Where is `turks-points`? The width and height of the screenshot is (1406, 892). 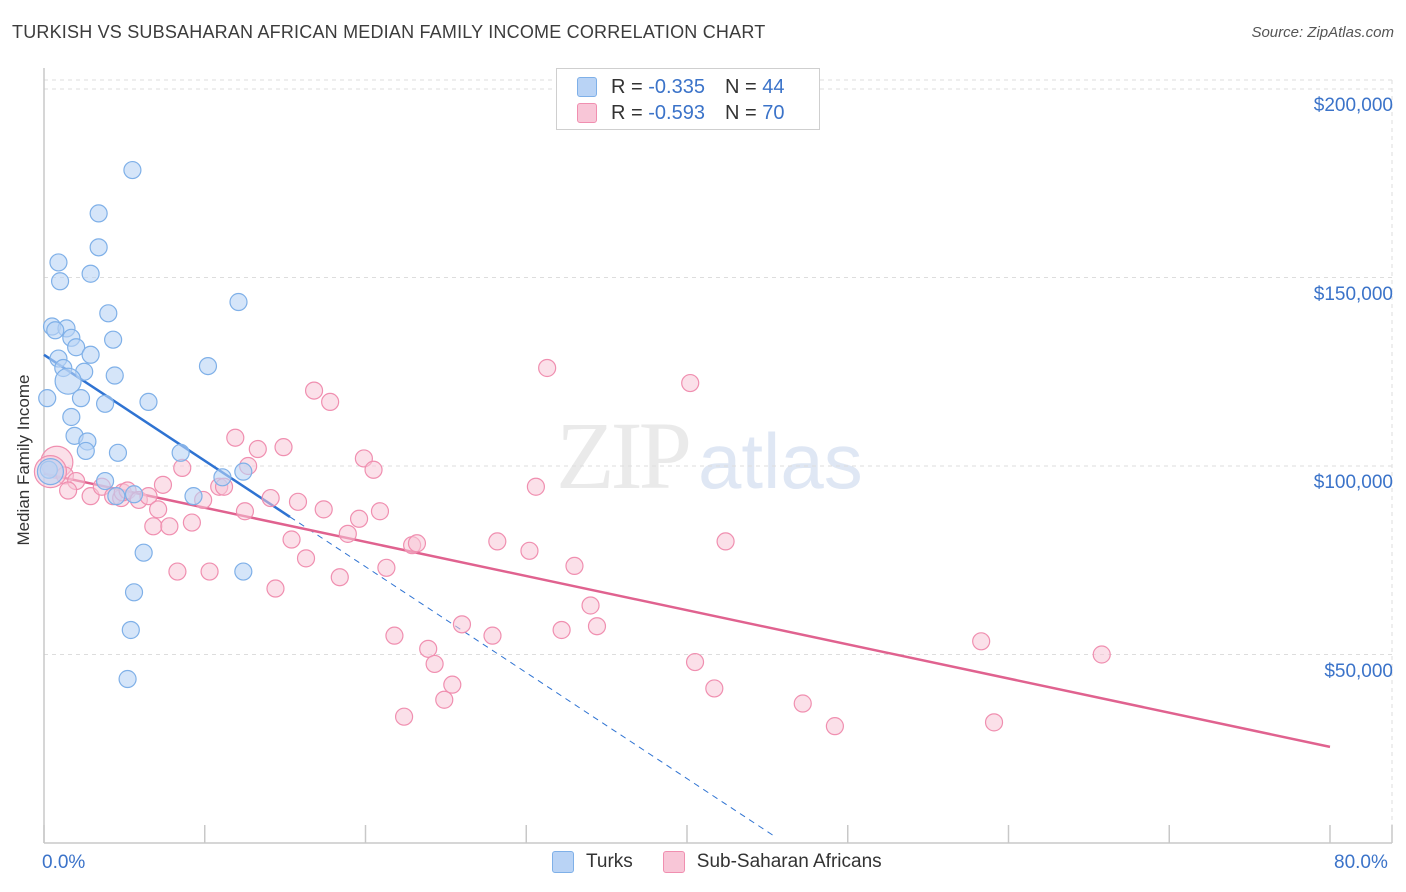 turks-points is located at coordinates (144, 424).